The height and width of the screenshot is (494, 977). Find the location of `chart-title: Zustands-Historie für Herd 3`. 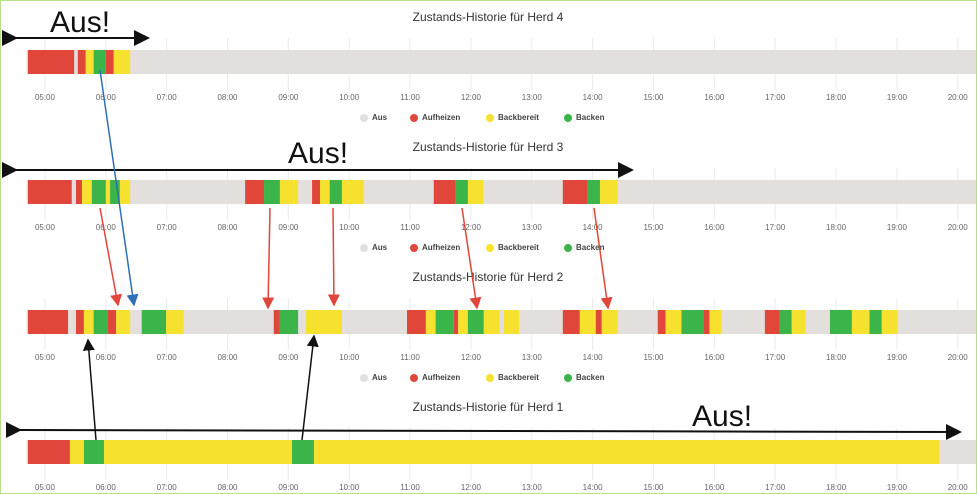

chart-title: Zustands-Historie für Herd 3 is located at coordinates (488, 147).